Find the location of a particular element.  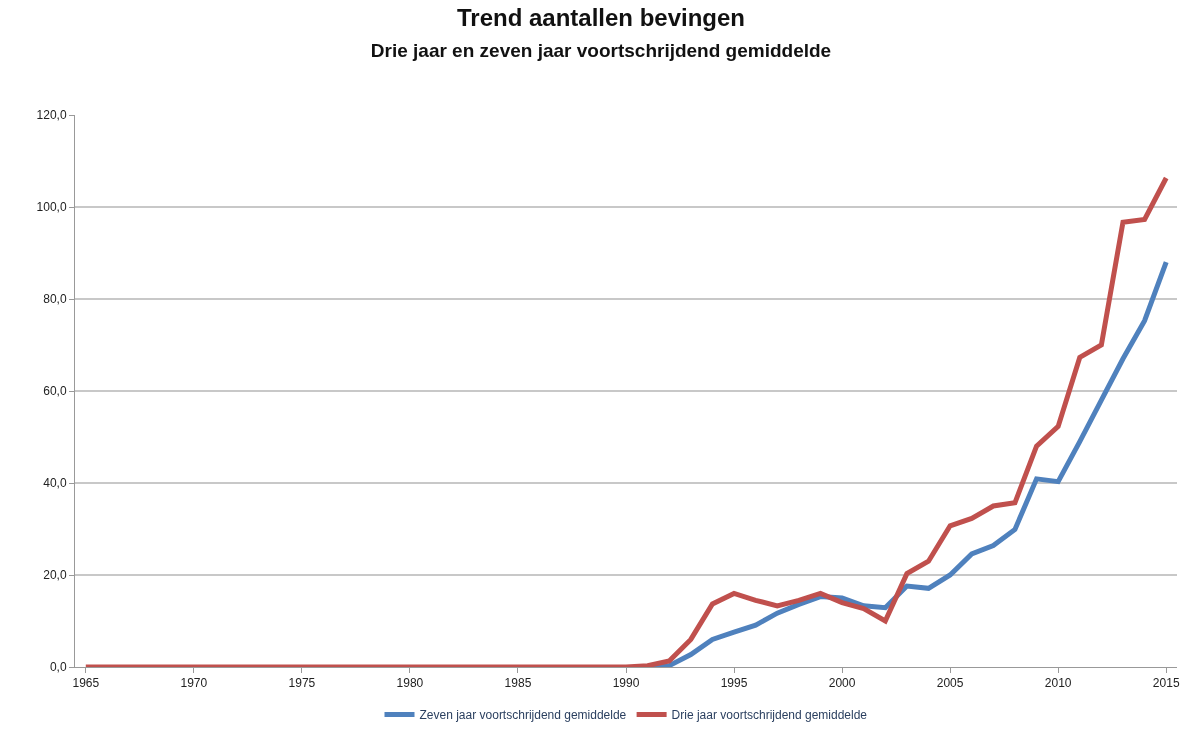

x-tick-label: 1970 is located at coordinates (194, 683).